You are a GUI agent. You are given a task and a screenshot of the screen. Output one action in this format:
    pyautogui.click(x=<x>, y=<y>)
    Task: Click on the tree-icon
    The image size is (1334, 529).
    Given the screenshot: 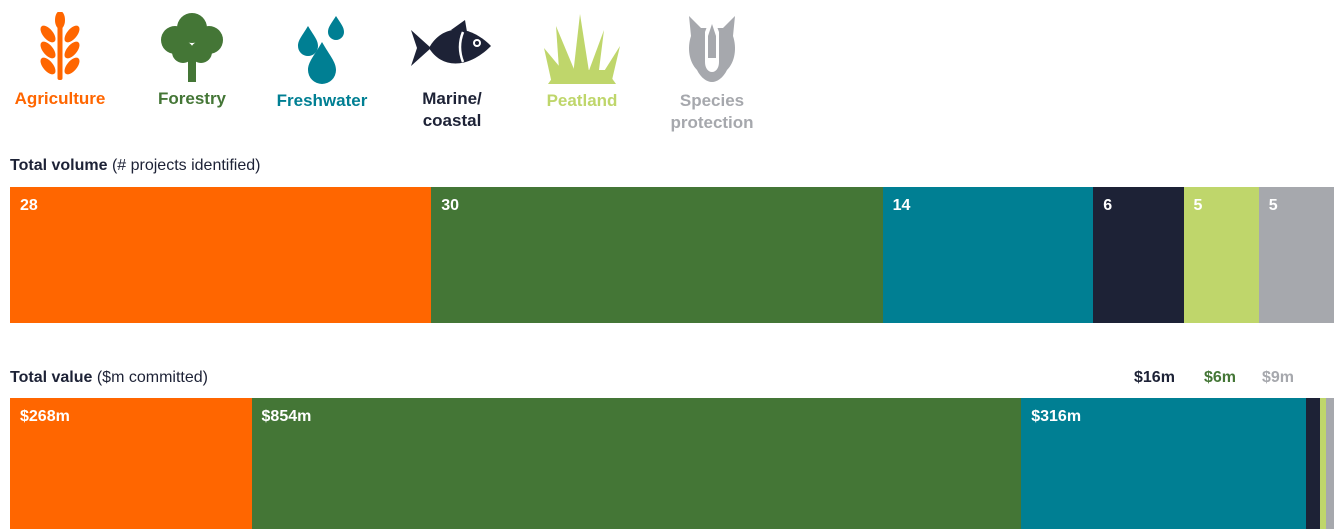 What is the action you would take?
    pyautogui.click(x=192, y=47)
    